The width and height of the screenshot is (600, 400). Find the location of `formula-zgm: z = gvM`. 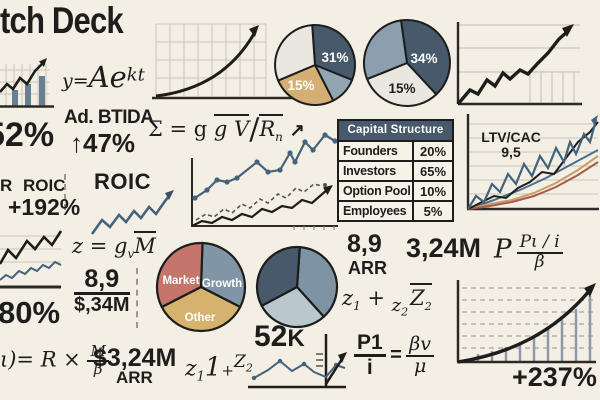

formula-zgm: z = gvM is located at coordinates (114, 246).